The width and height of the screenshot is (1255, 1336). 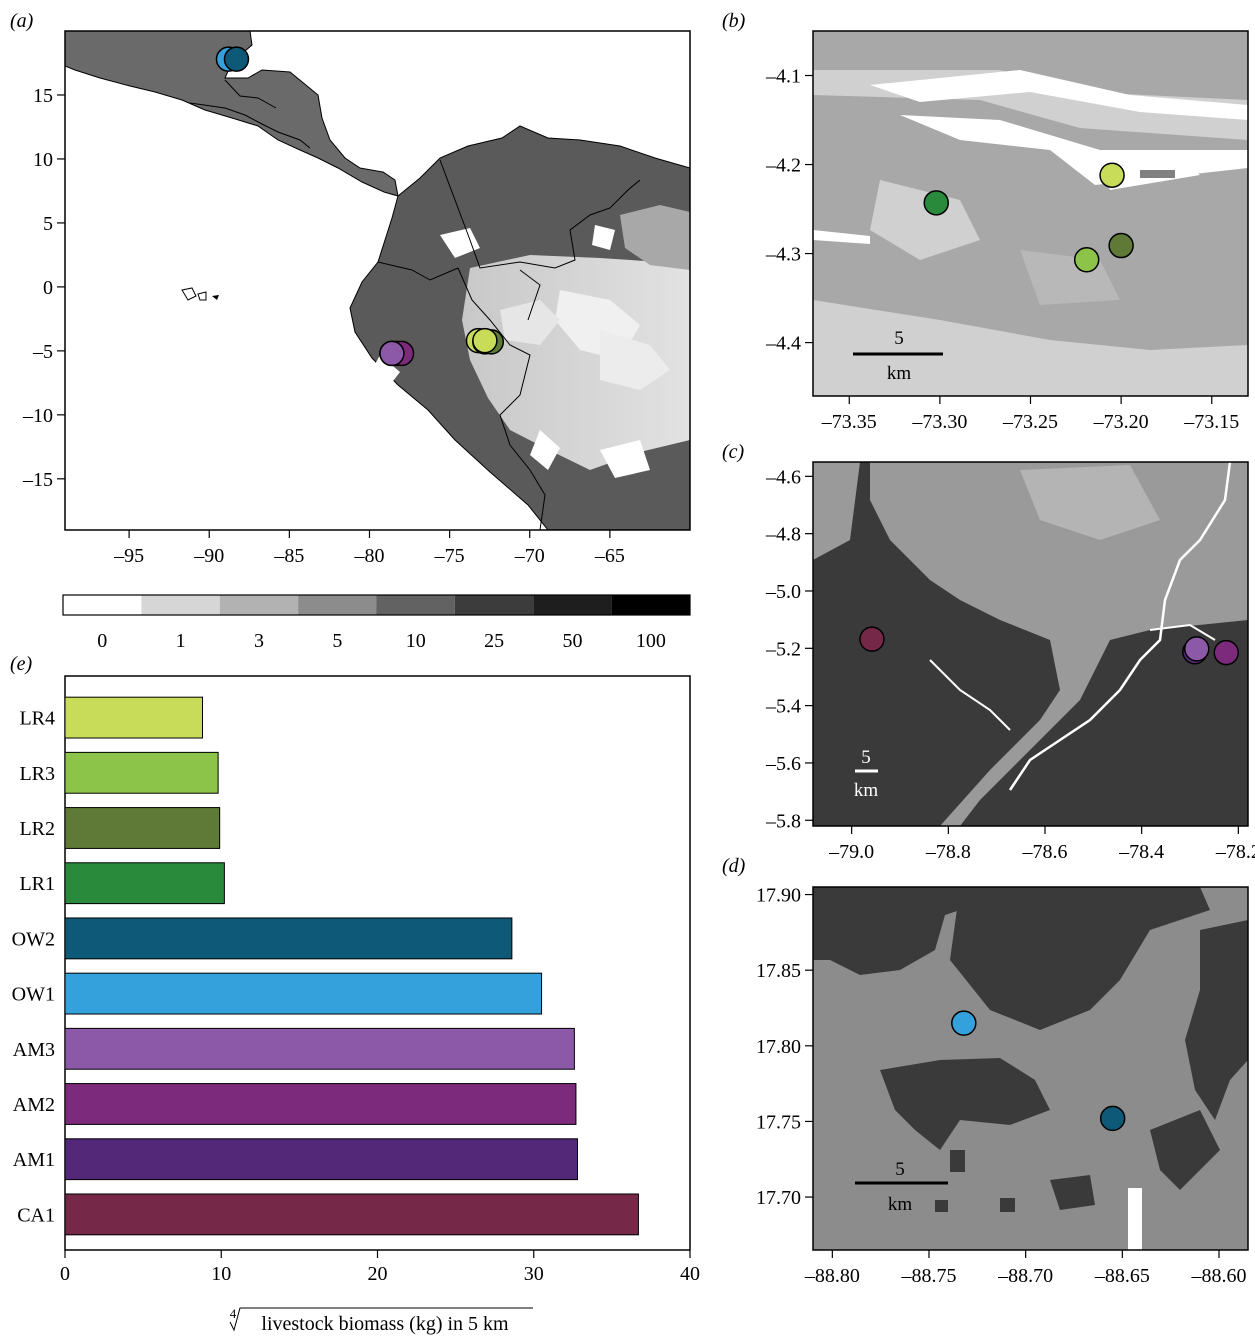 What do you see at coordinates (208, 556) in the screenshot?
I see `x-tick-label: –90` at bounding box center [208, 556].